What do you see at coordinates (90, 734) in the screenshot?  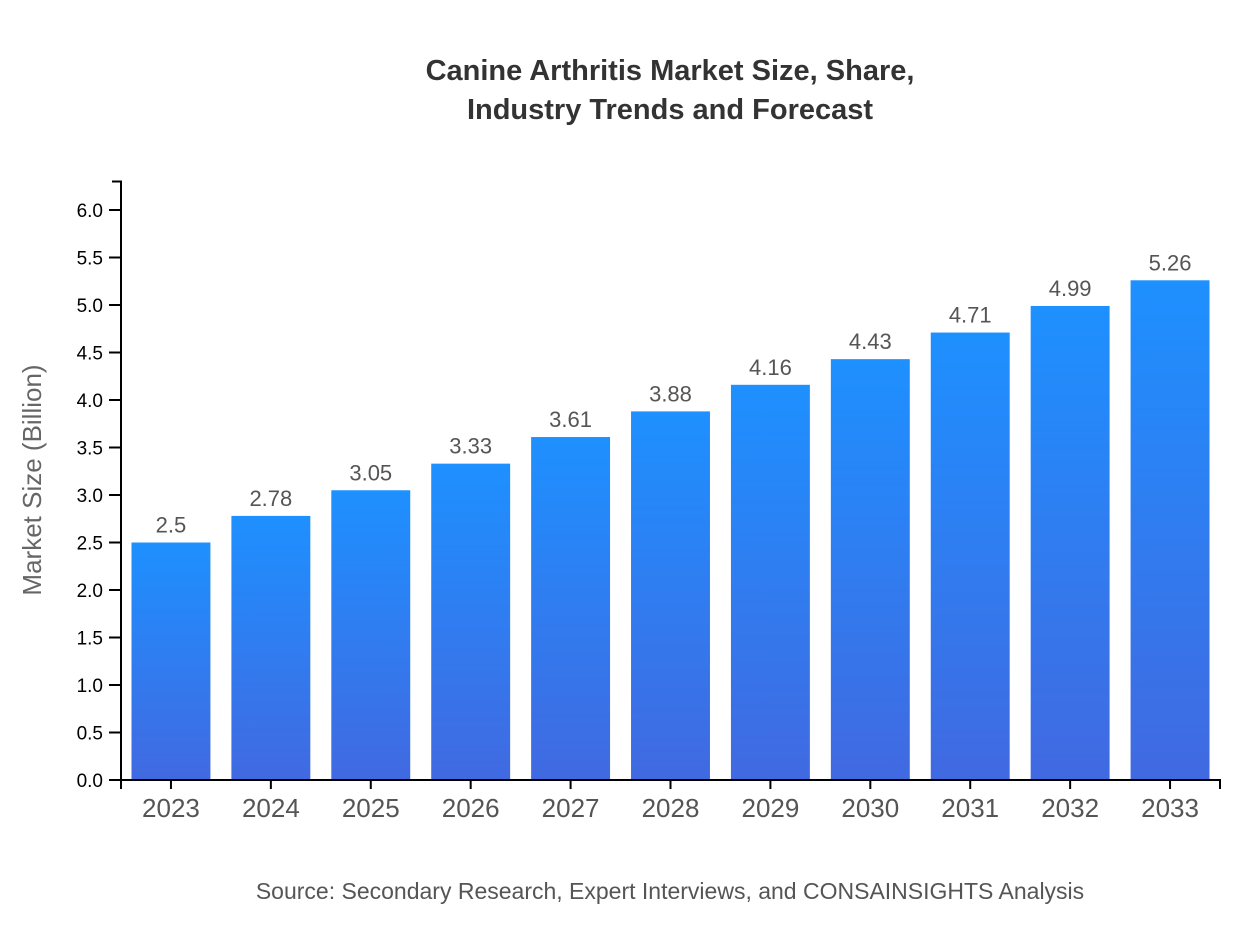 I see `y-tick-label-0.5: 0.5` at bounding box center [90, 734].